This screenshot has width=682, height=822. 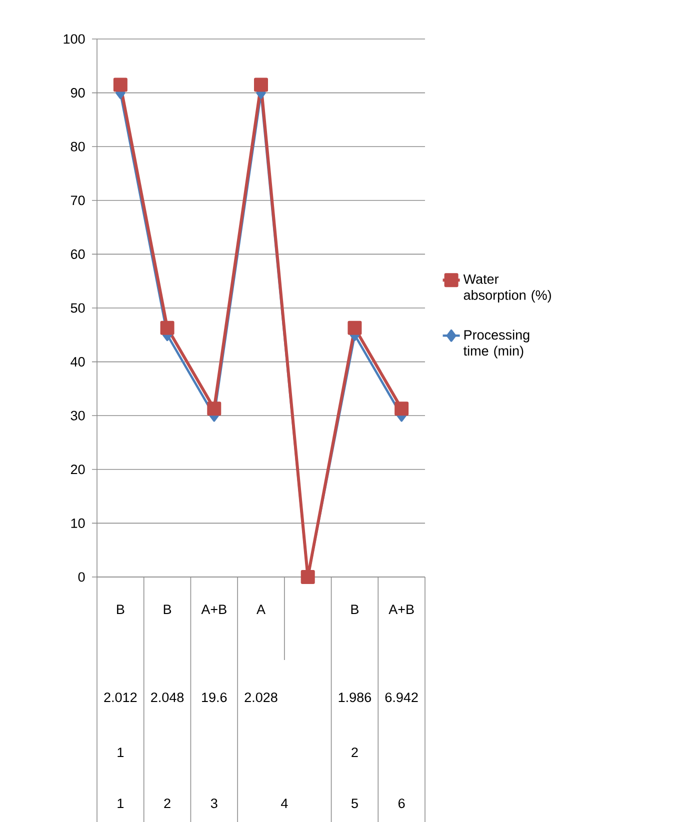 I want to click on y-tick-label: 90, so click(x=77, y=93).